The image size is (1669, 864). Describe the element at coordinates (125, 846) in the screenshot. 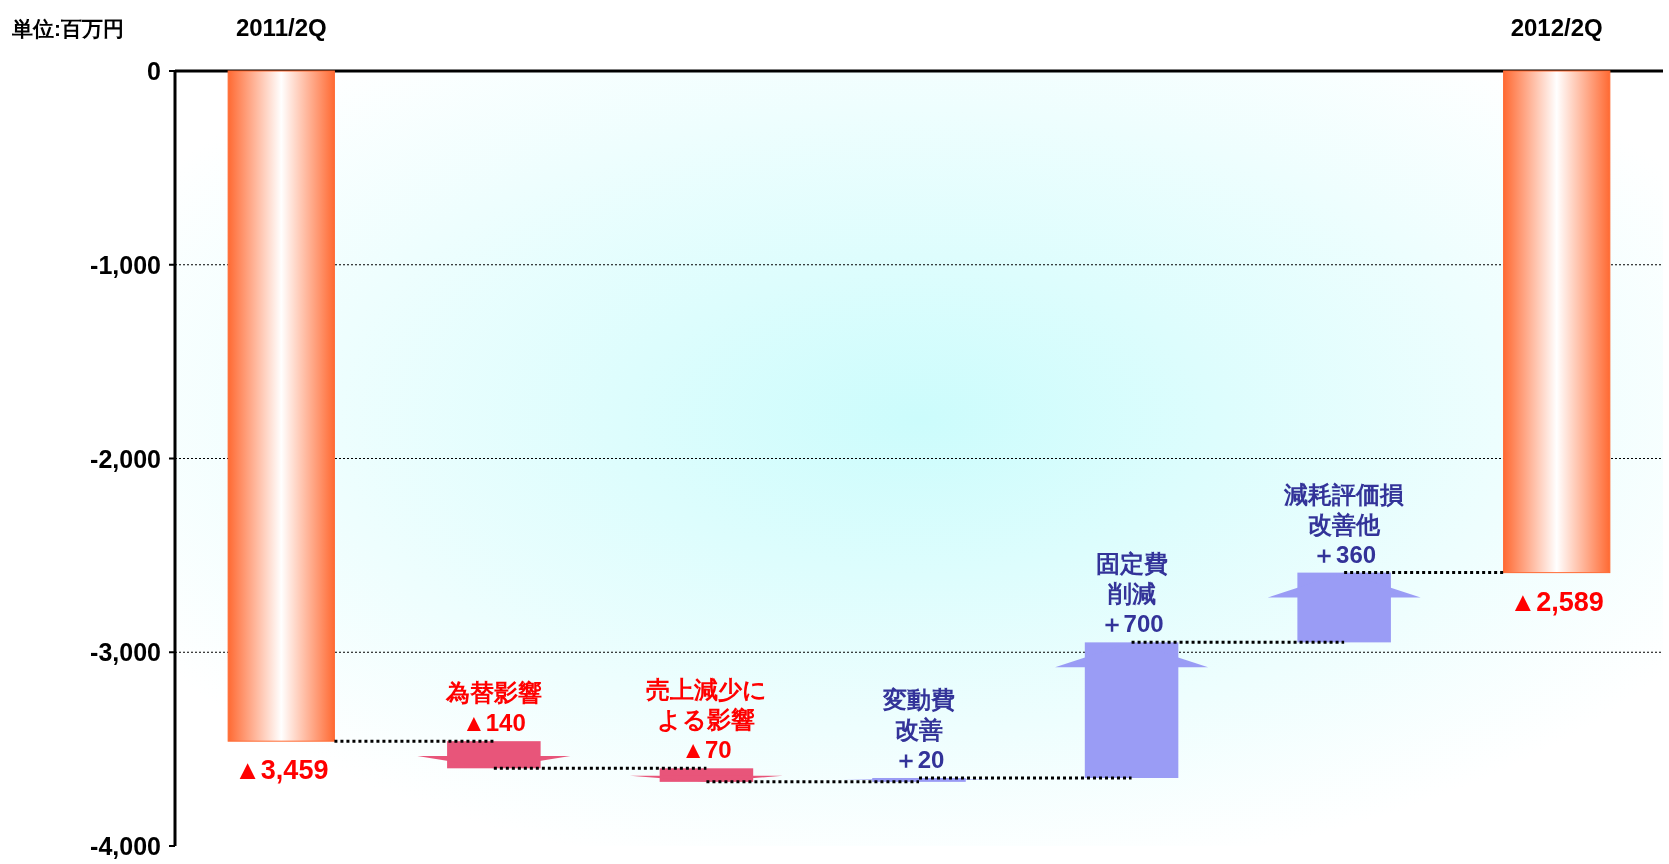

I see `y-tick-label: -4,000` at that location.